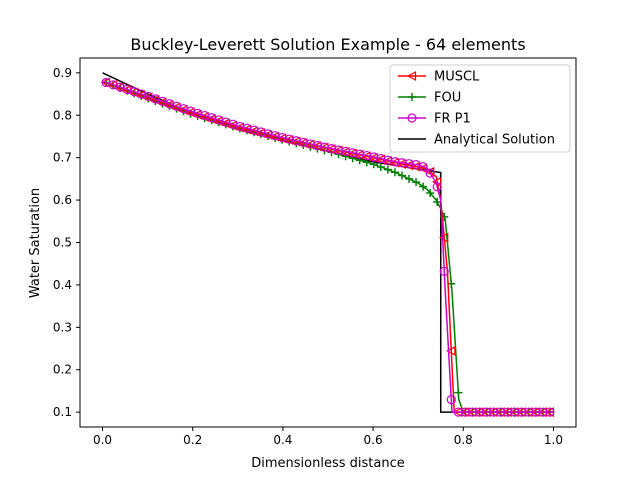  Describe the element at coordinates (282, 440) in the screenshot. I see `x-tick-label: 0.4` at that location.